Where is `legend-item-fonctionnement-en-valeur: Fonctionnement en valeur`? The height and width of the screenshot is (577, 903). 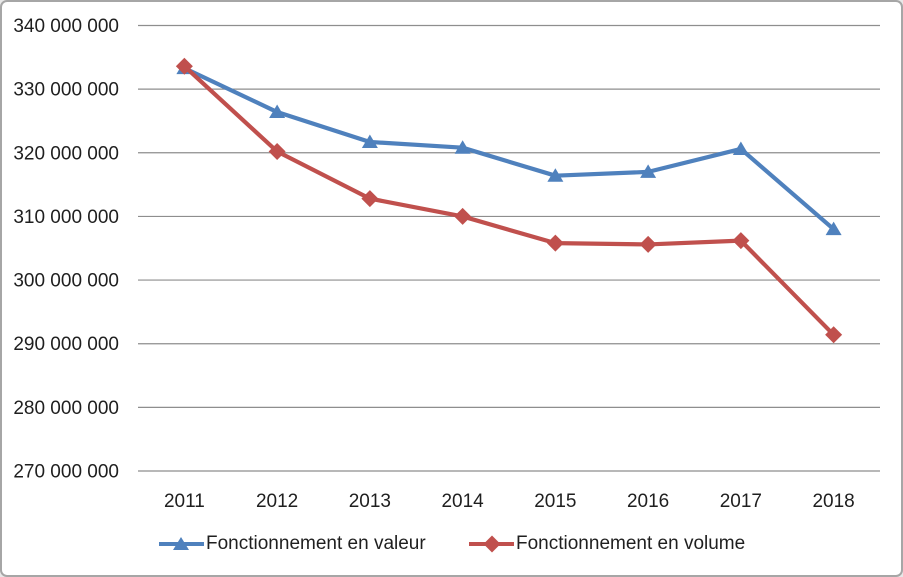
legend-item-fonctionnement-en-valeur: Fonctionnement en valeur is located at coordinates (292, 544).